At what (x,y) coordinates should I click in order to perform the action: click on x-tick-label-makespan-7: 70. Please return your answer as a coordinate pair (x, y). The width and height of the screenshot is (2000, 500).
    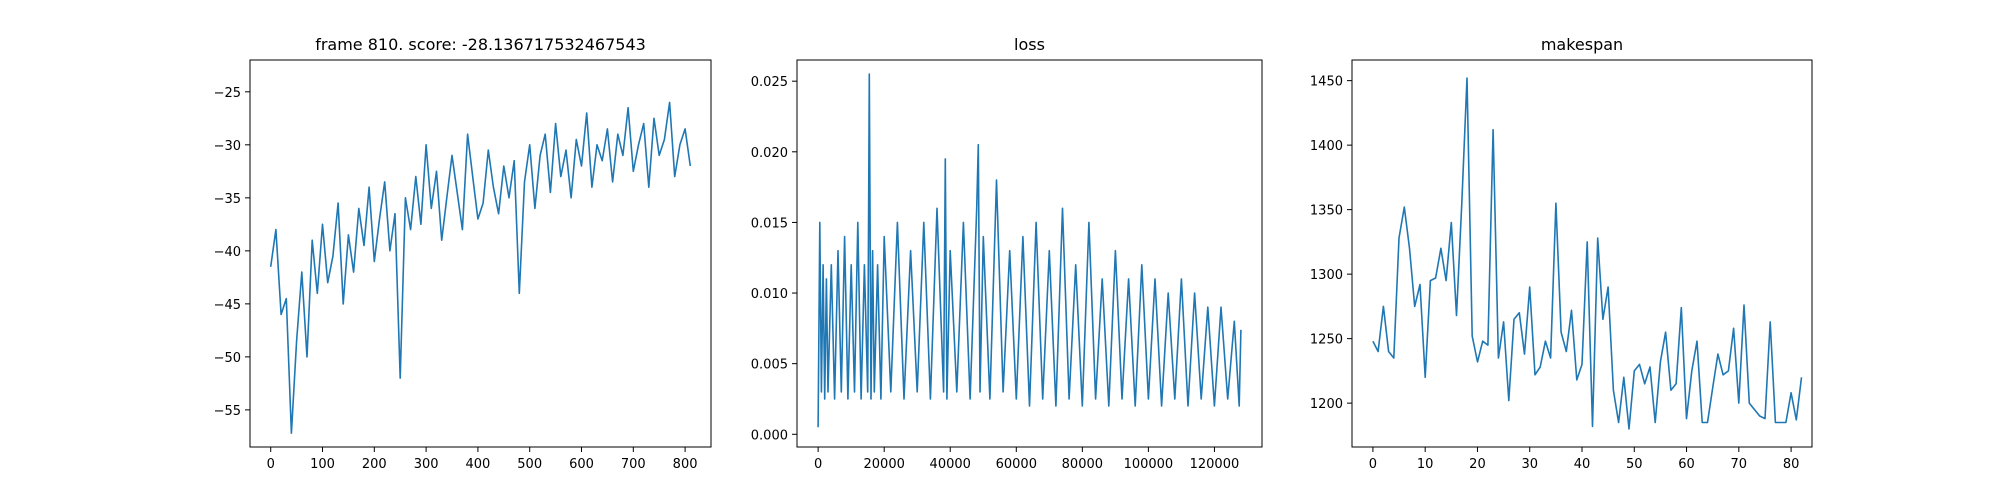
    Looking at the image, I should click on (1739, 464).